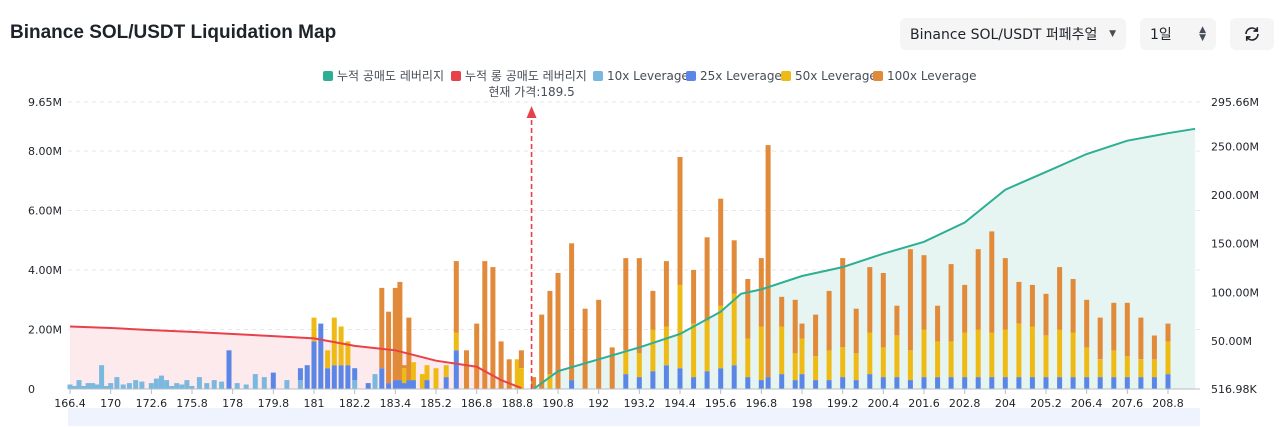  I want to click on y-right-tick: 150.00M, so click(1235, 244).